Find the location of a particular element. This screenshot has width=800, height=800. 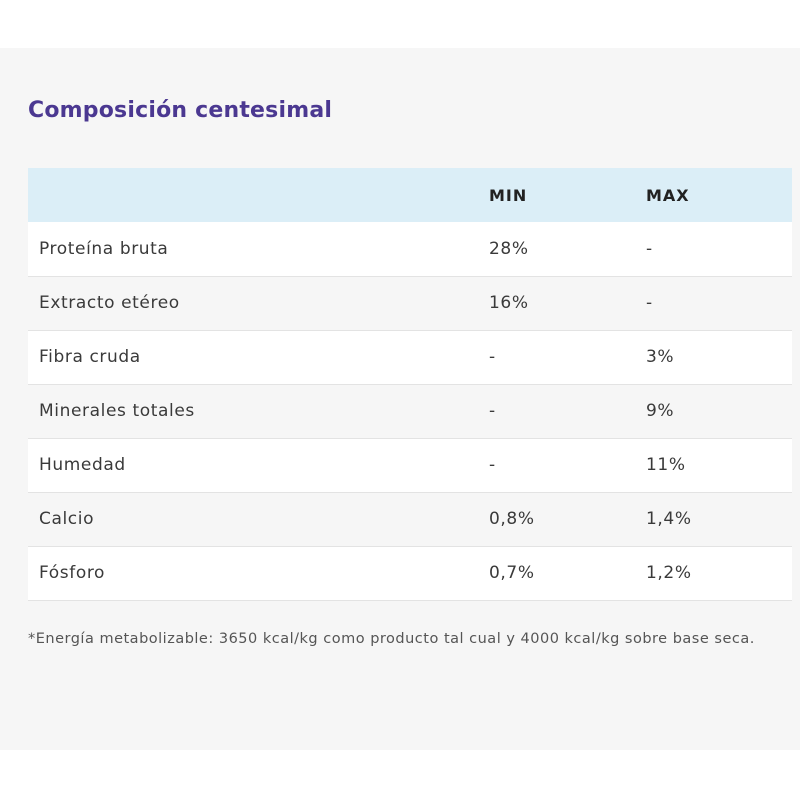

max-value: 9% is located at coordinates (660, 411).